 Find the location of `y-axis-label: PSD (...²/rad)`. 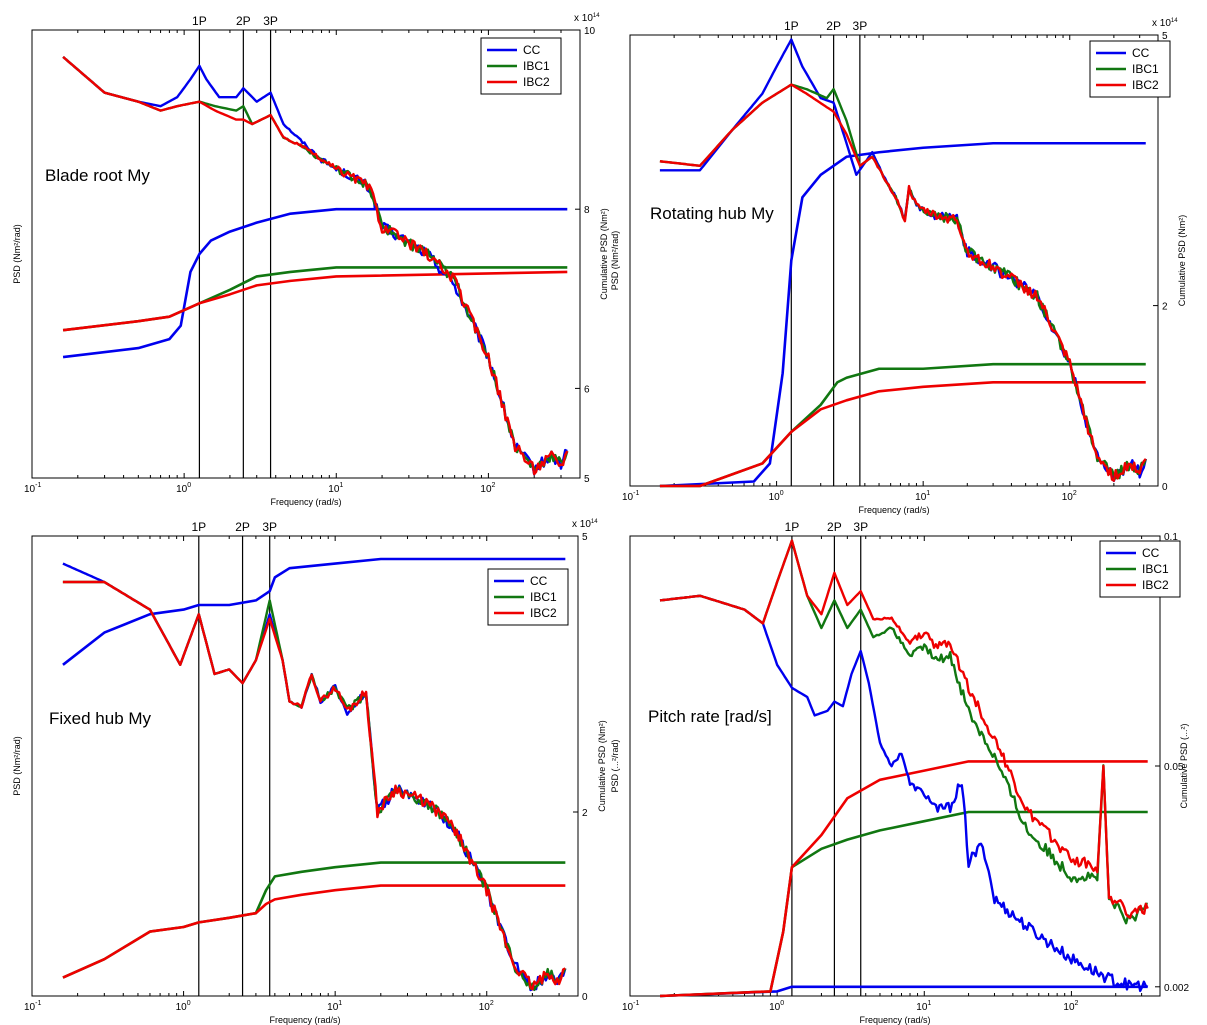

y-axis-label: PSD (...²/rad) is located at coordinates (615, 765).